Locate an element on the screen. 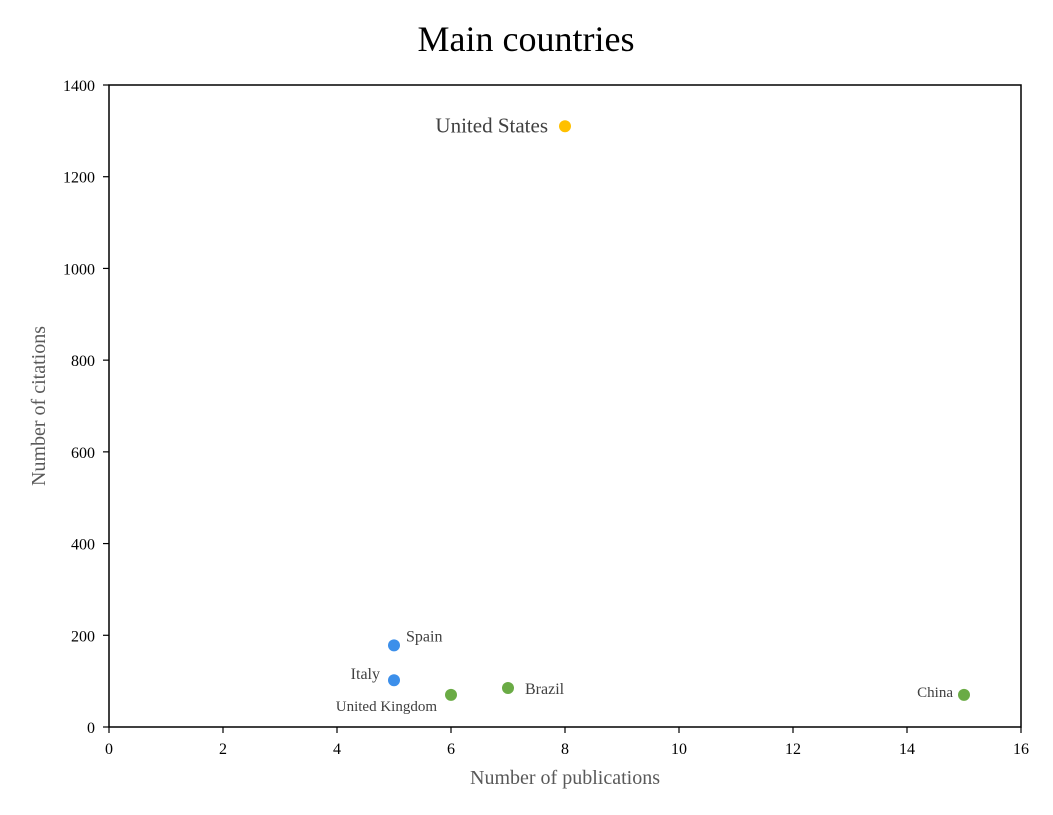  point-label: Italy is located at coordinates (365, 674).